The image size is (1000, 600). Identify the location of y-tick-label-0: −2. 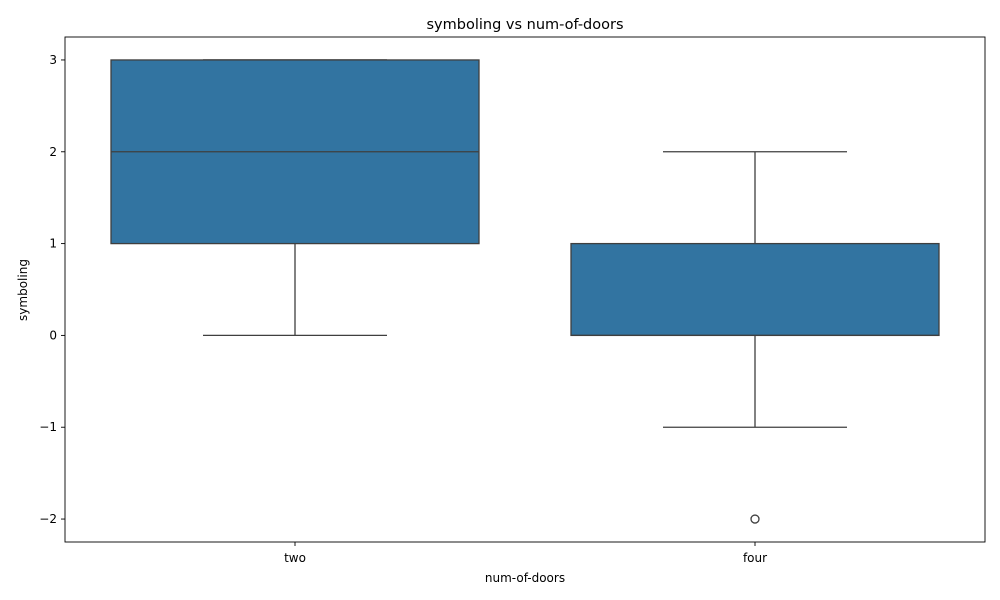
(48, 519).